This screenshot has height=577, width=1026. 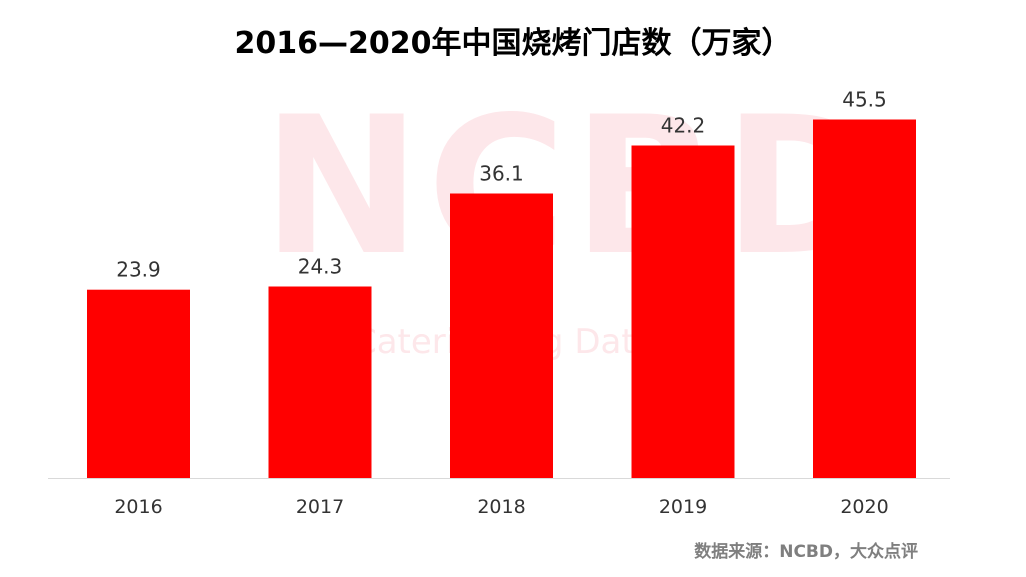 I want to click on source-note: 数据来源：NCBD，大众点评, so click(x=806, y=552).